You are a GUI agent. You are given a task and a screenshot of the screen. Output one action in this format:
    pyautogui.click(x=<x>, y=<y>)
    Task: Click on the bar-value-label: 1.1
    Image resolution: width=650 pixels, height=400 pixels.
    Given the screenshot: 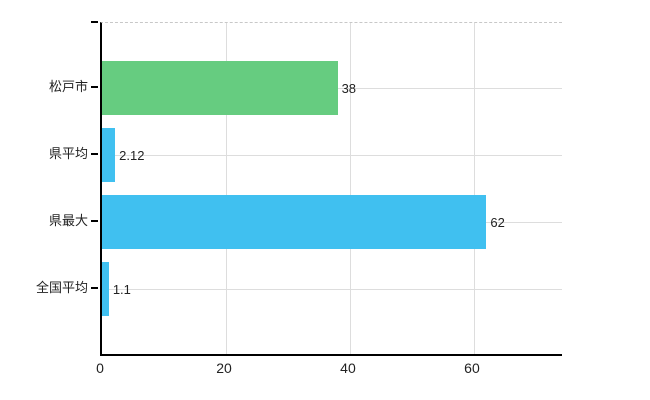 What is the action you would take?
    pyautogui.click(x=121, y=289)
    